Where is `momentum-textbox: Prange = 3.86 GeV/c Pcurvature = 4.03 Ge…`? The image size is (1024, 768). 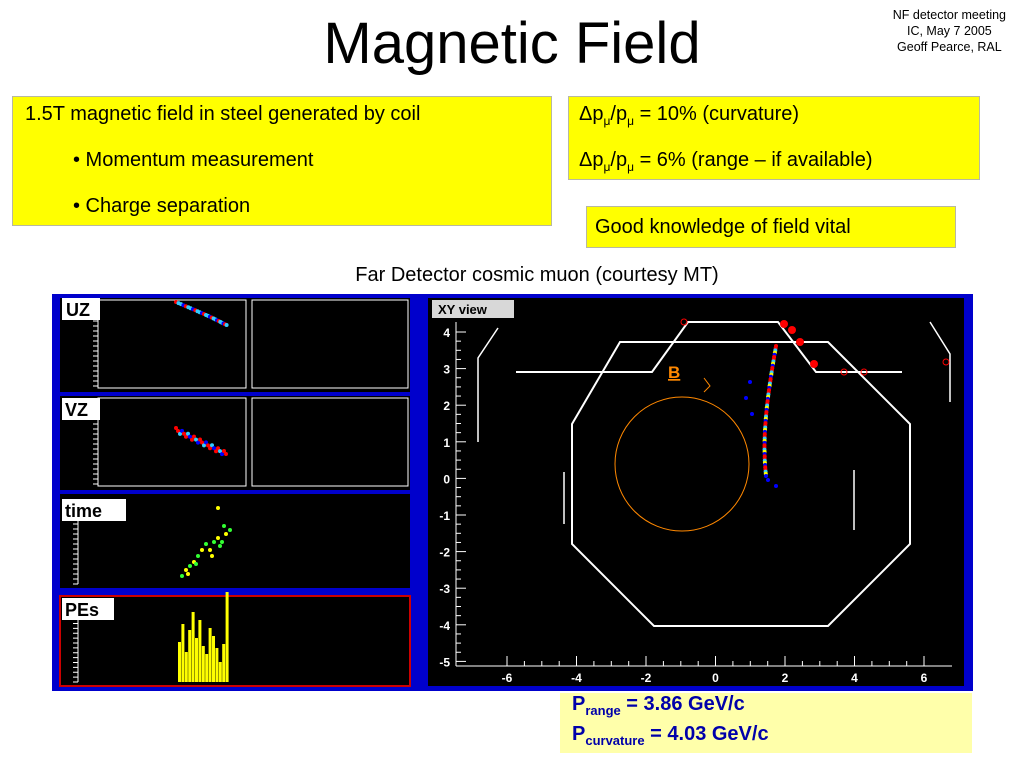 momentum-textbox: Prange = 3.86 GeV/c Pcurvature = 4.03 Ge… is located at coordinates (766, 723).